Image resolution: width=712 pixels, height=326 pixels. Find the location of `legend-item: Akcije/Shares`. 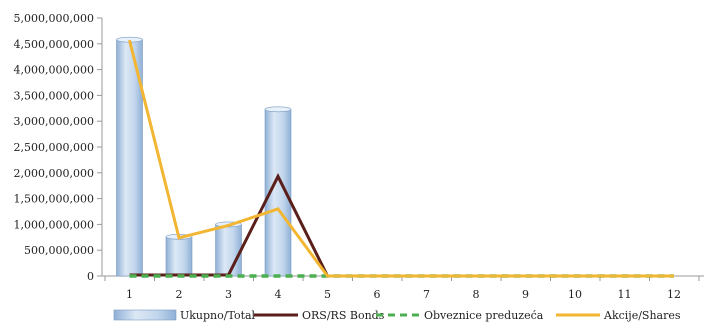

legend-item: Akcije/Shares is located at coordinates (618, 315).